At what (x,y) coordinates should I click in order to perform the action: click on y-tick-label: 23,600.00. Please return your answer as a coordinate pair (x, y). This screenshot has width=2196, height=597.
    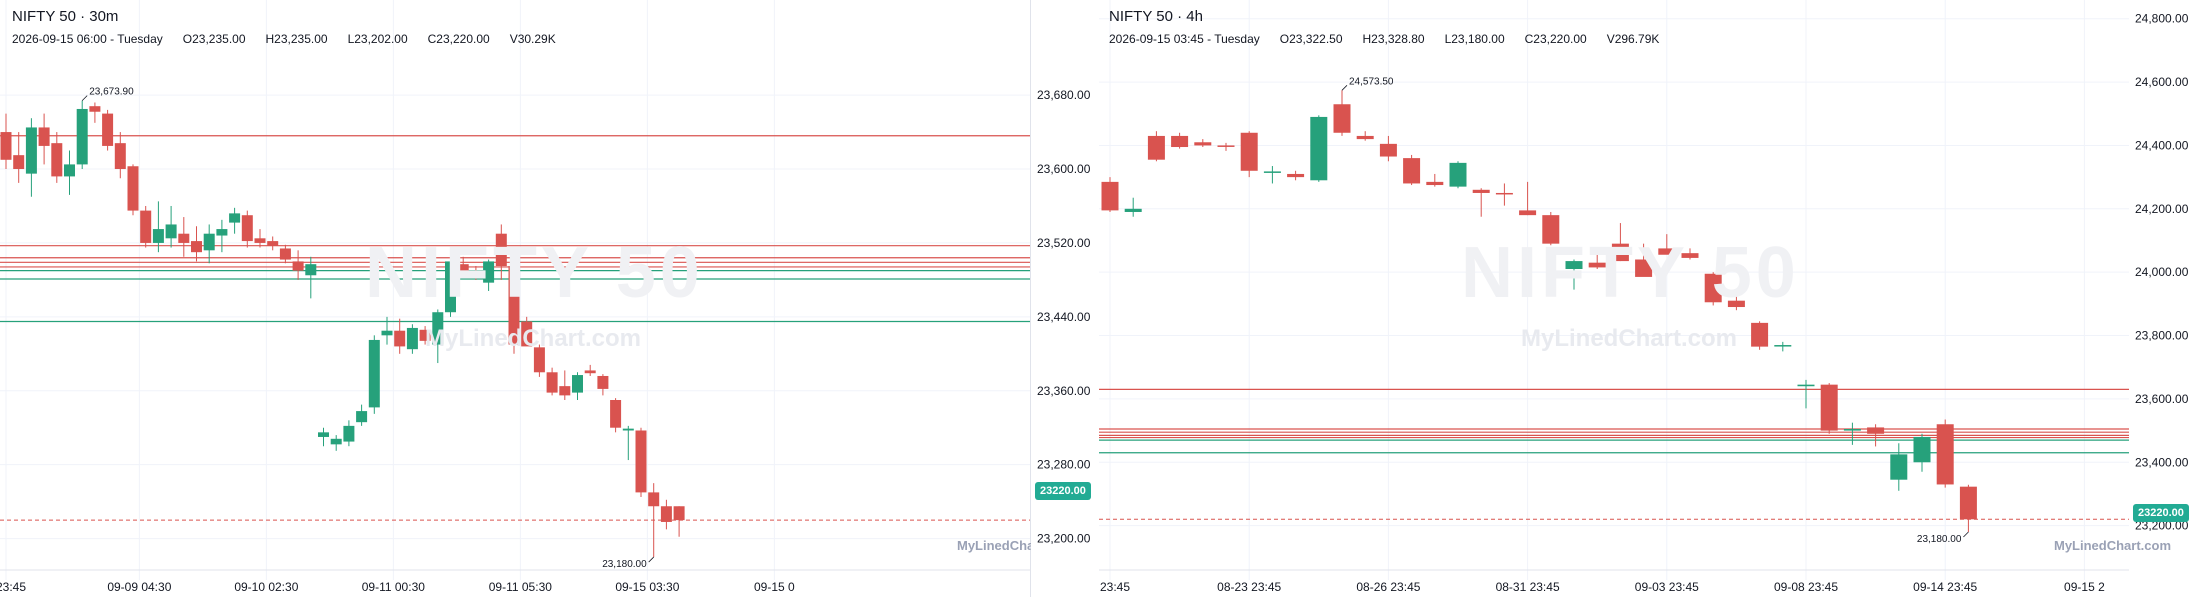
    Looking at the image, I should click on (2162, 399).